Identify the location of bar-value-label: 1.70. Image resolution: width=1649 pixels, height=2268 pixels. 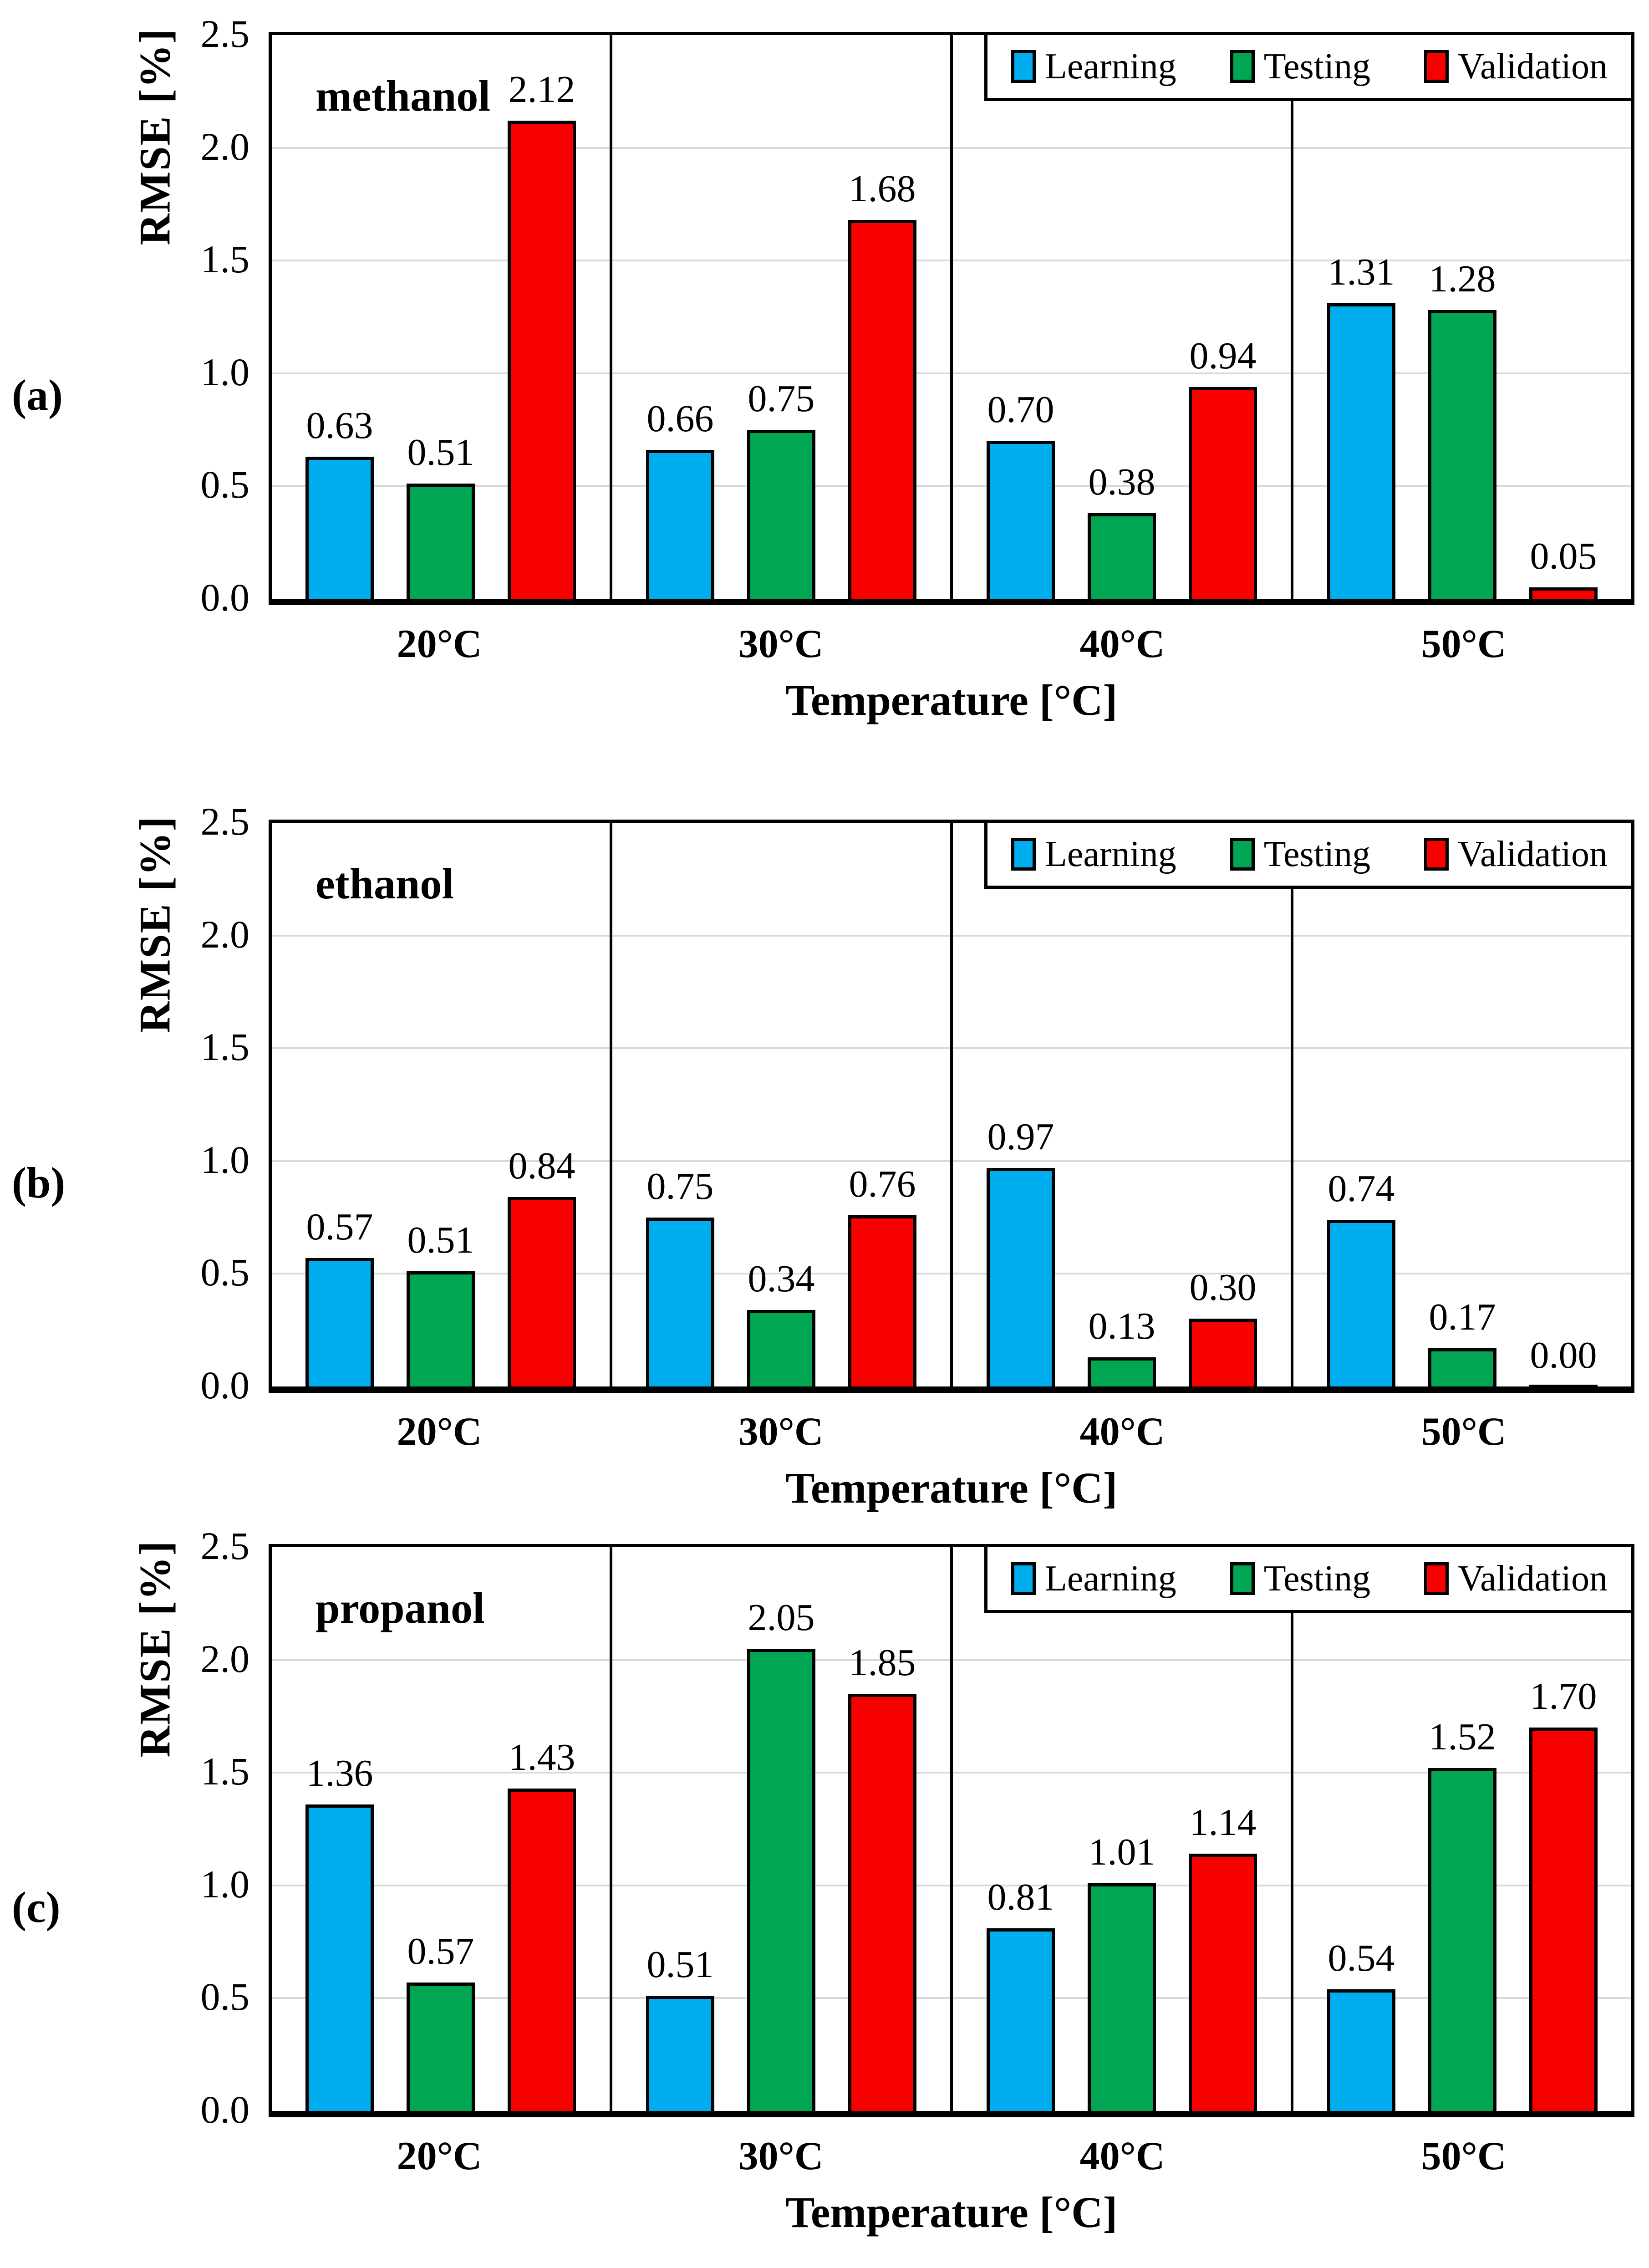
(1564, 1696).